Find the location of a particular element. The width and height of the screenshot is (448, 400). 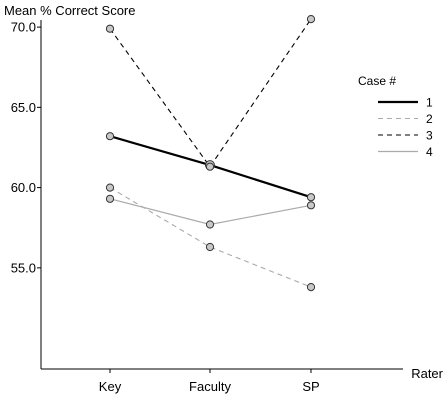

y-axis-label: Mean % Correct Score is located at coordinates (70, 10).